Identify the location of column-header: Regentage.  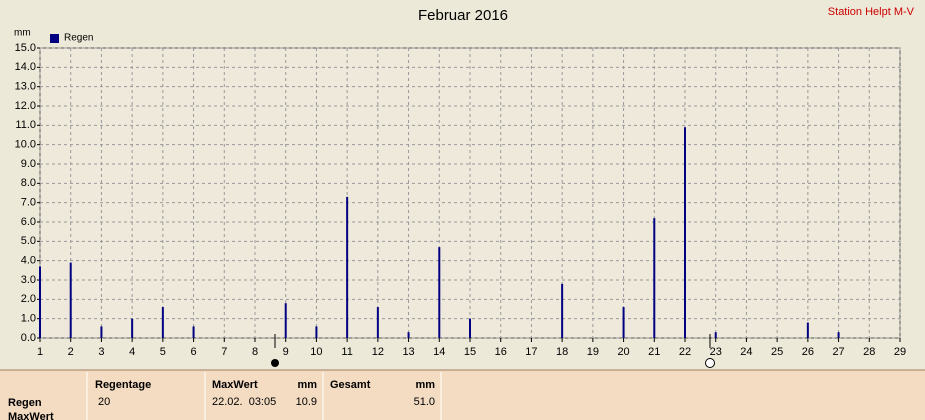
(123, 385).